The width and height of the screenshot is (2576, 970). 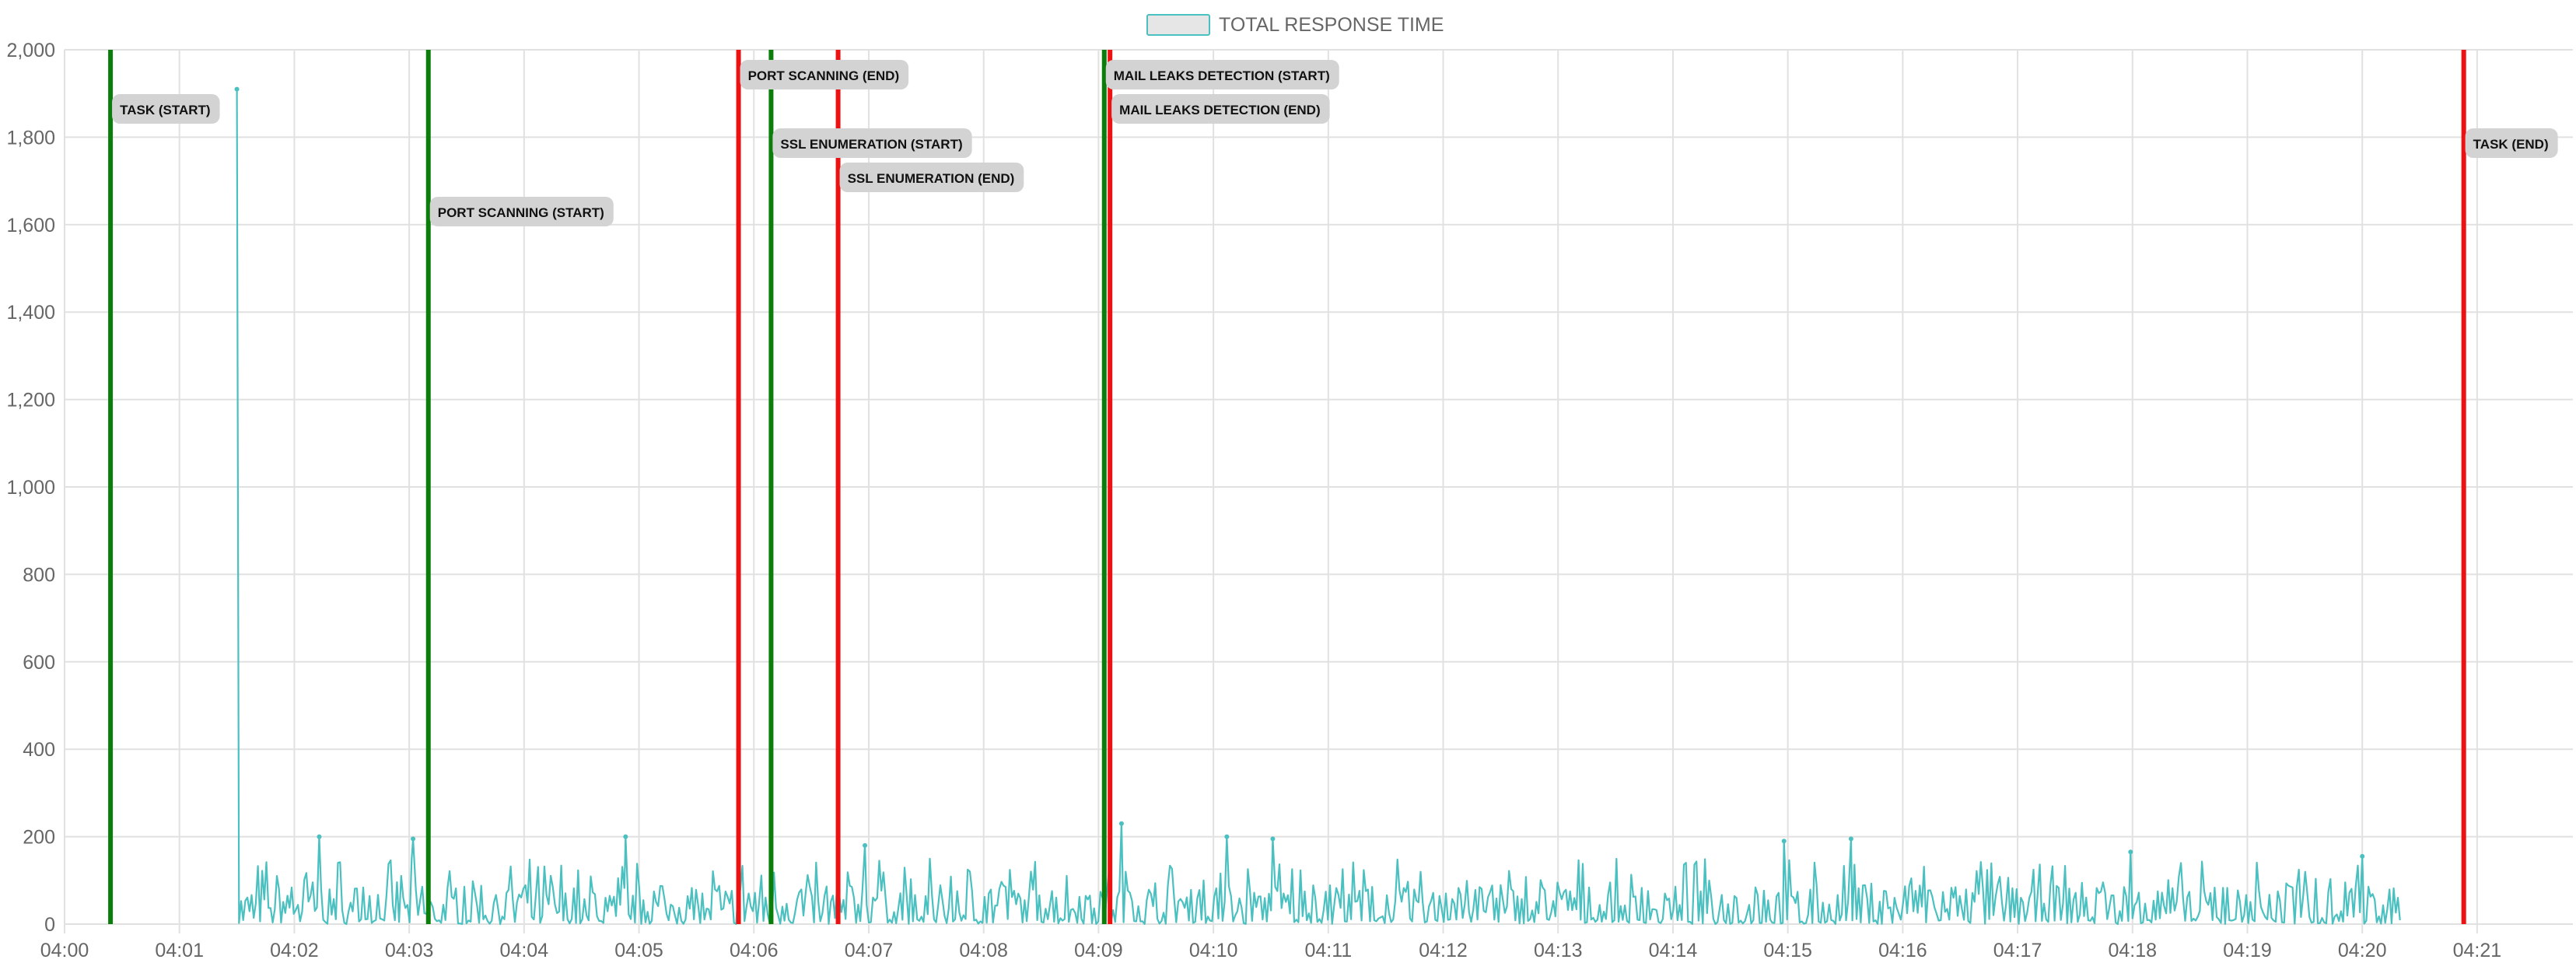 What do you see at coordinates (1098, 951) in the screenshot?
I see `x-tick-label: 04:09` at bounding box center [1098, 951].